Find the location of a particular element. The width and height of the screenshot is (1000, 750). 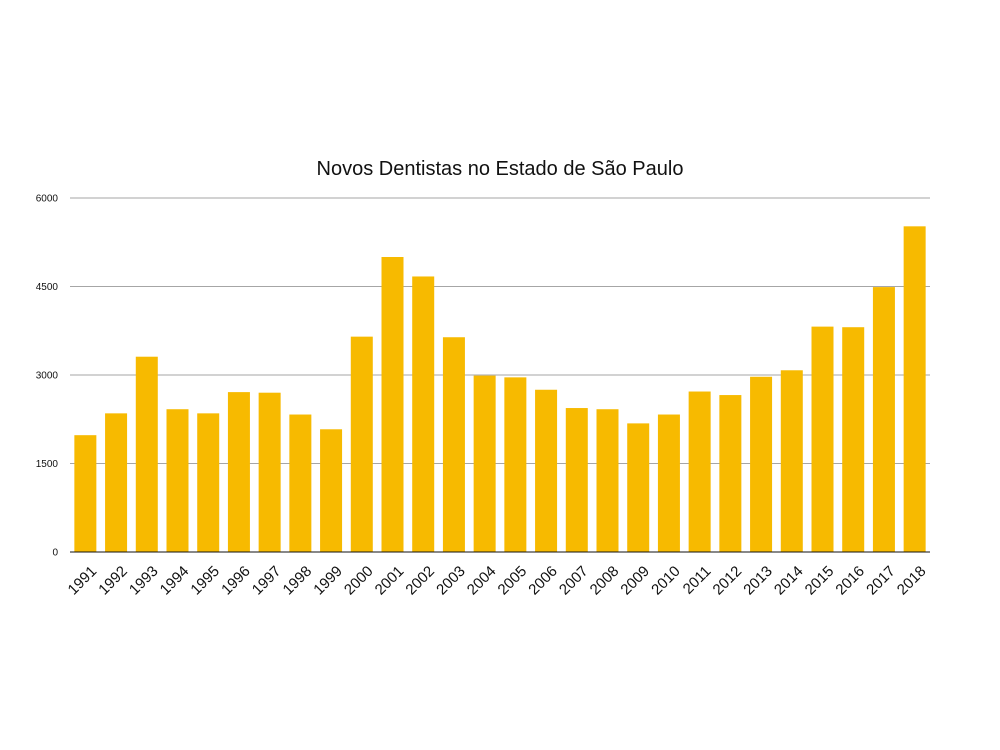

x-tick-label: 2001 is located at coordinates (390, 581).